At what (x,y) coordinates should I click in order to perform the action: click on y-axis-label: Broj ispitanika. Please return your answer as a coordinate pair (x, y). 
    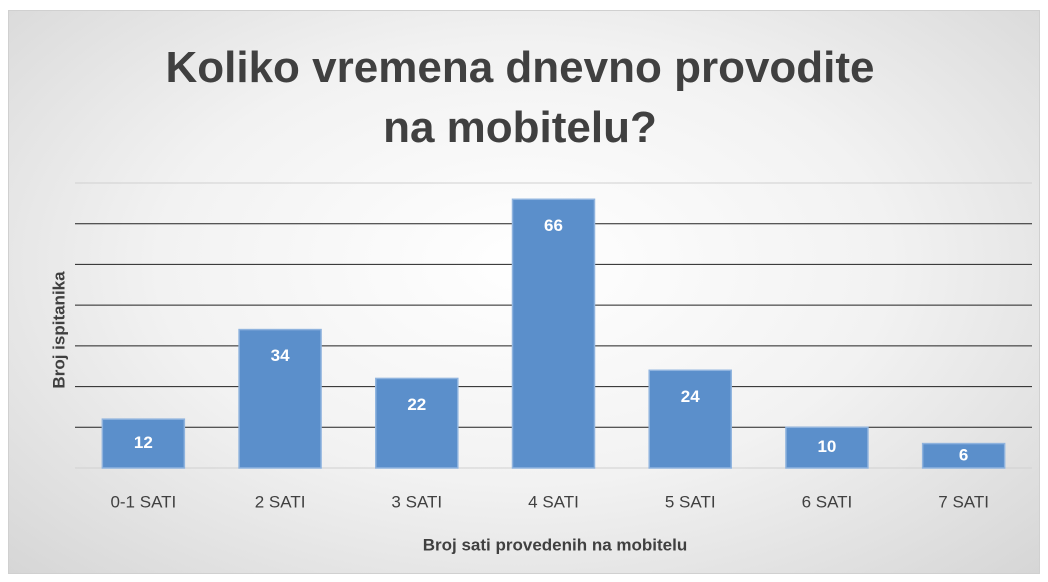
    Looking at the image, I should click on (58, 330).